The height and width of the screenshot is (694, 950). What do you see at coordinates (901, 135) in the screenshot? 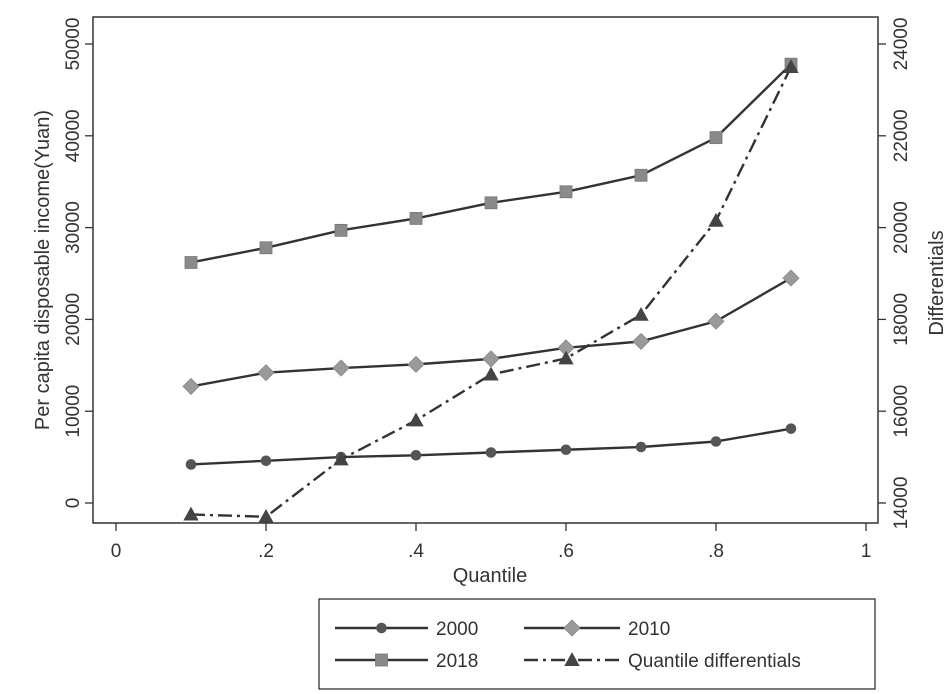
I see `y2-tick-label: 22000` at bounding box center [901, 135].